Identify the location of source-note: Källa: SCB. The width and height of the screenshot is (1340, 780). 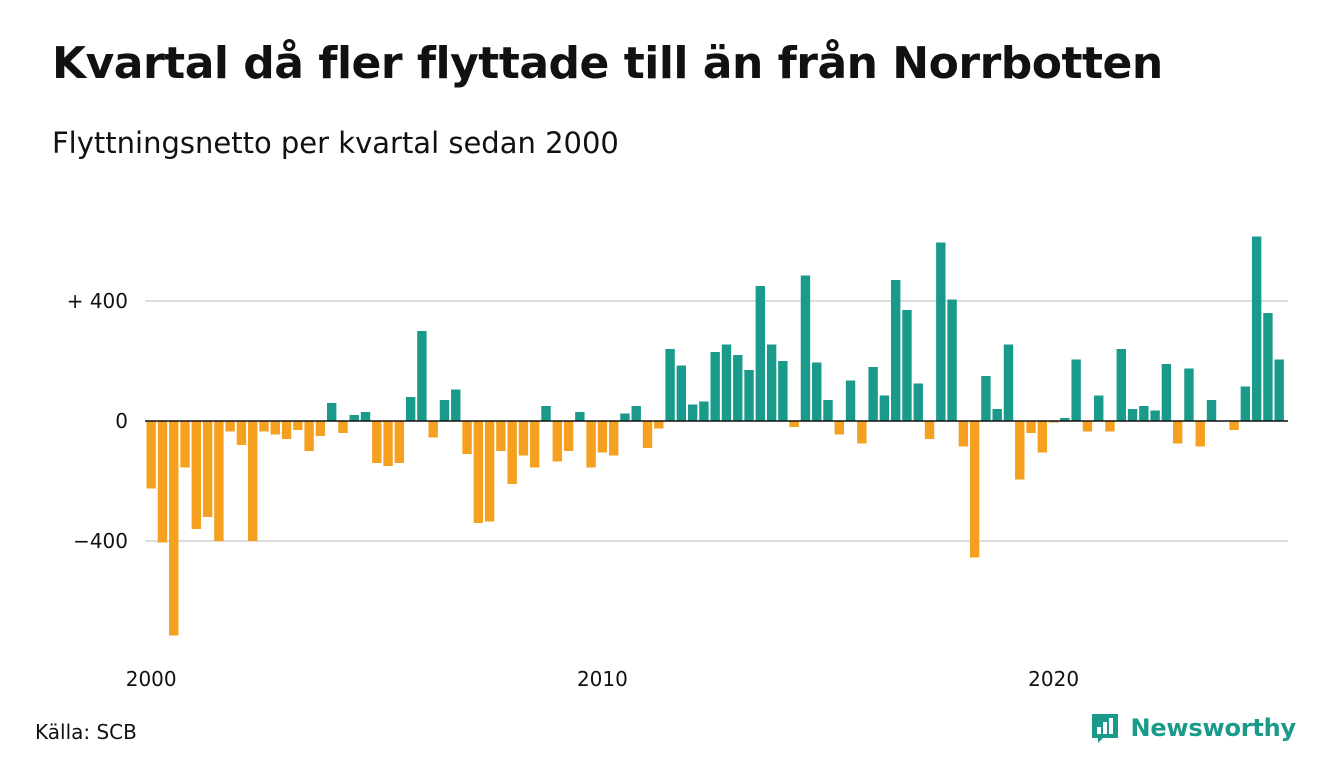
(86, 732).